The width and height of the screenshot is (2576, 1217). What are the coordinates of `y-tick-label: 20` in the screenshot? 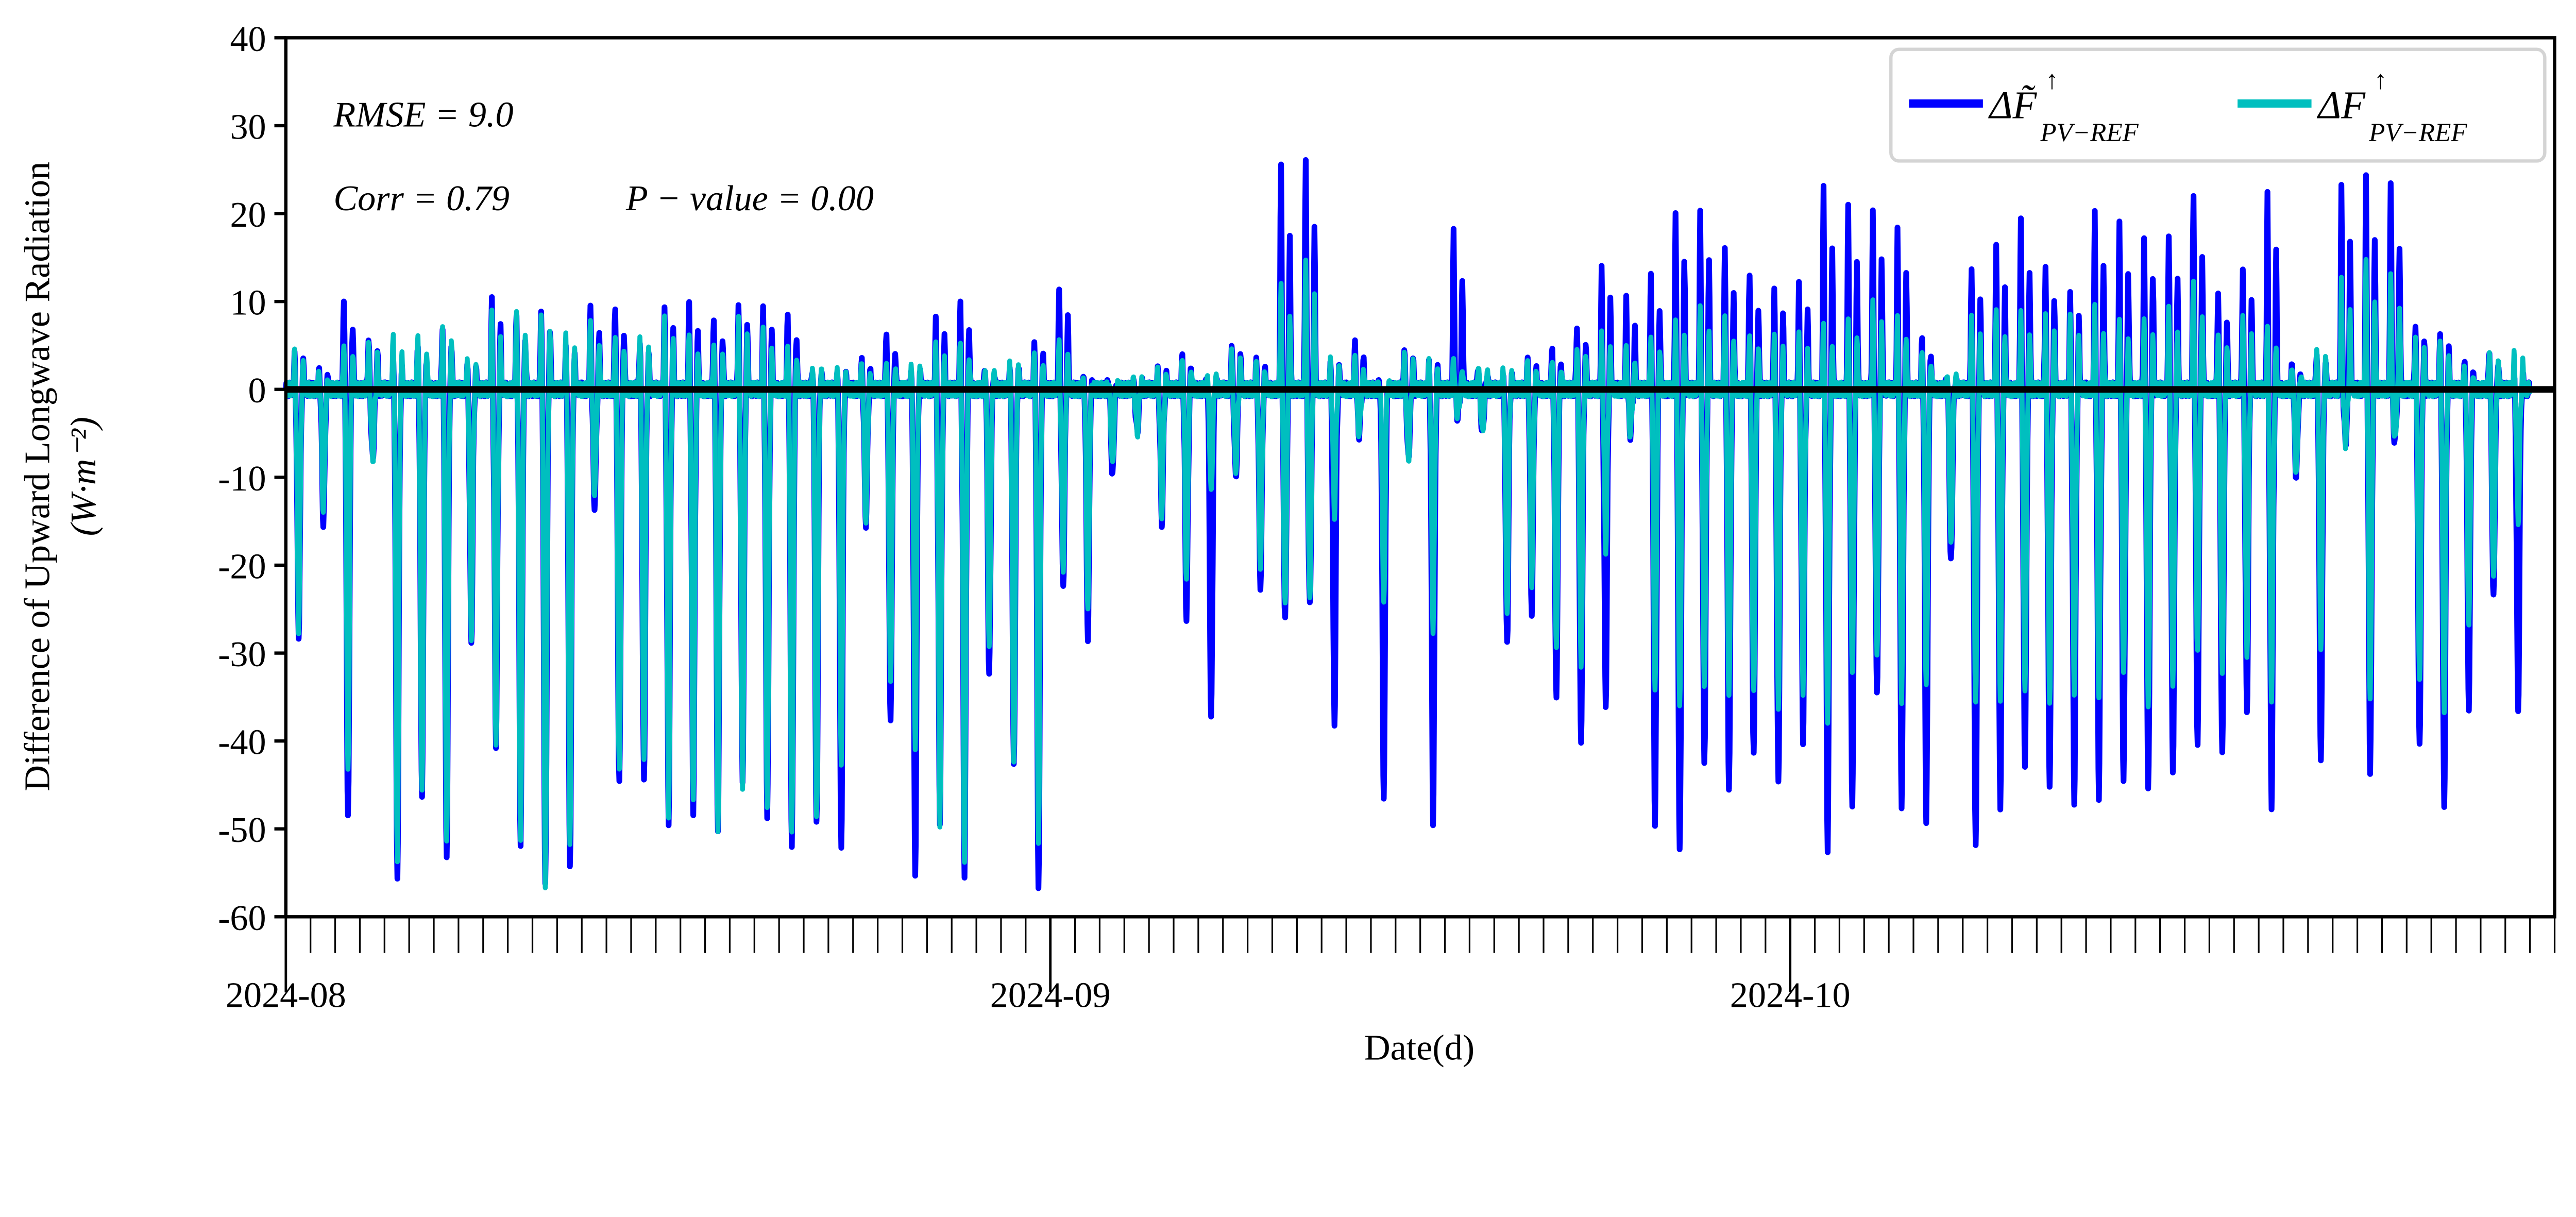 It's located at (248, 215).